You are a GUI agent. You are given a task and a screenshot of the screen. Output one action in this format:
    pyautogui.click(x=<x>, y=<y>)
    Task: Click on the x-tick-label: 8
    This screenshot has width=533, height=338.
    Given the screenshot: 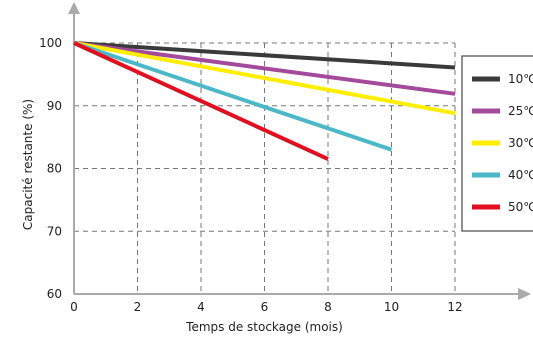 What is the action you would take?
    pyautogui.click(x=328, y=307)
    